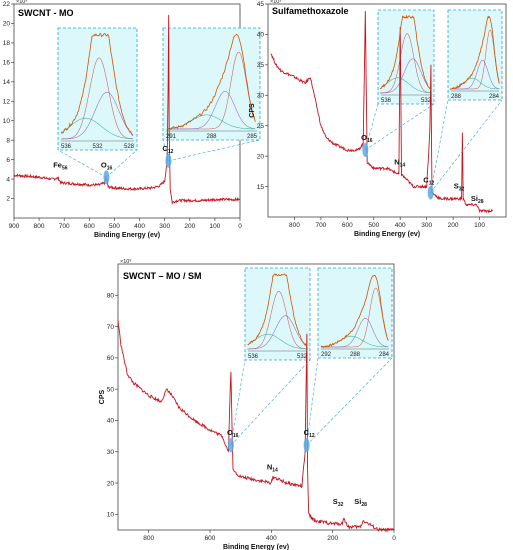 This screenshot has width=513, height=550. Describe the element at coordinates (494, 97) in the screenshot. I see `inset-tick-label: 284` at that location.